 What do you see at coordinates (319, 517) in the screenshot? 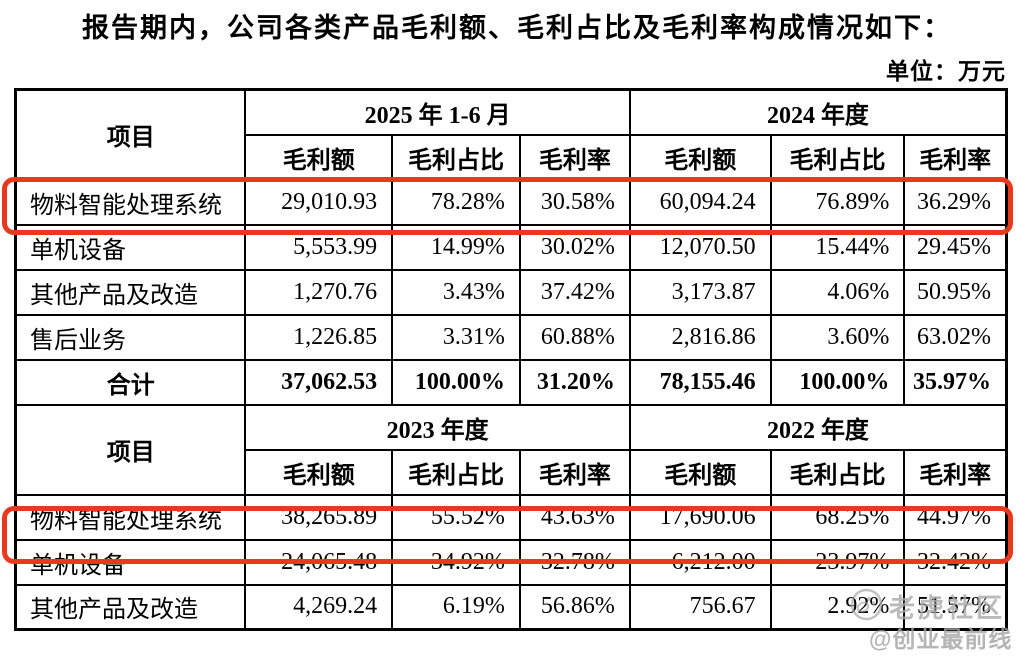
I see `cell-value: 38,265.89` at bounding box center [319, 517].